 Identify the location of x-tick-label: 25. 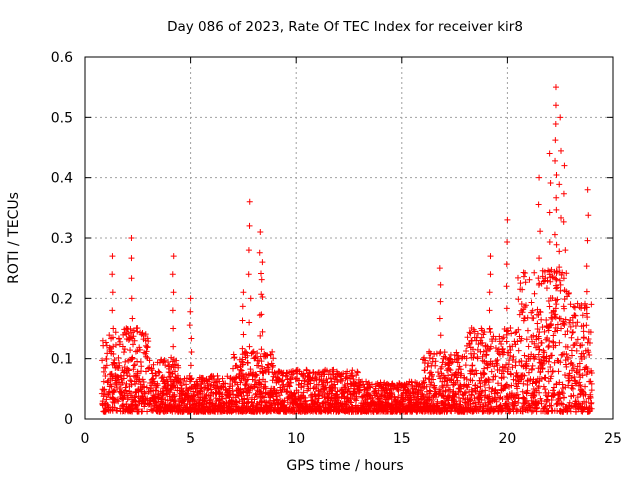
(613, 439).